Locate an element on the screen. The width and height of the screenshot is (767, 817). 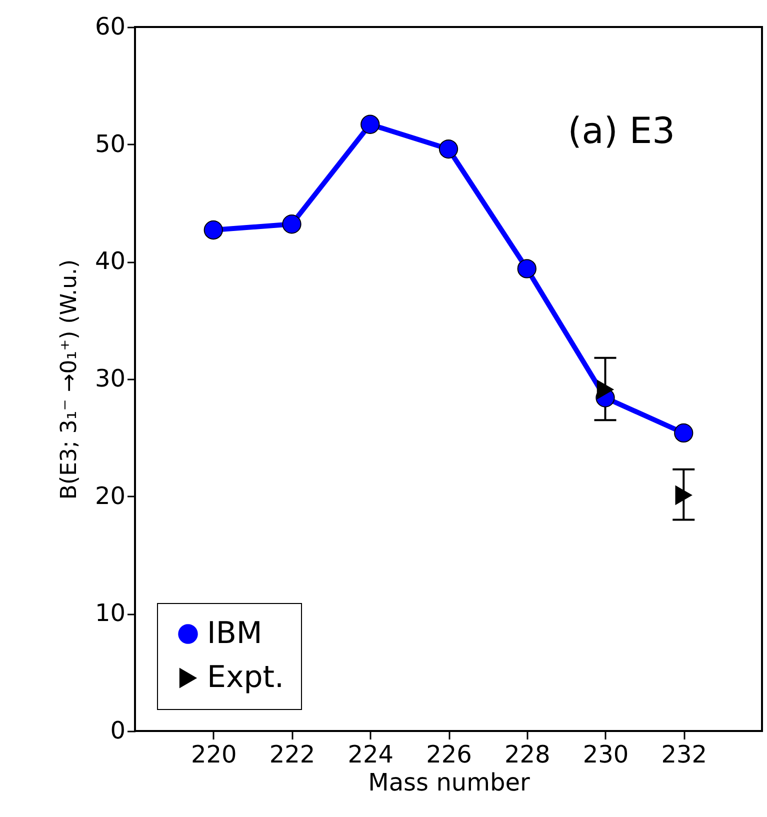
annotation: (a) E3 is located at coordinates (621, 131).